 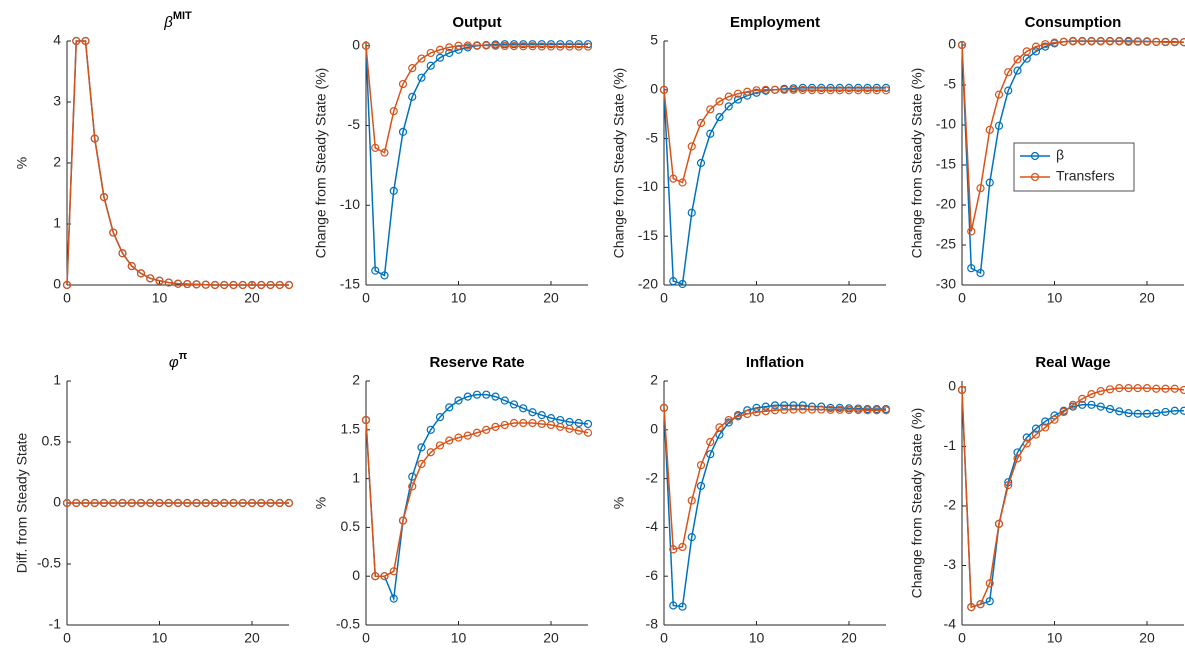 What do you see at coordinates (652, 526) in the screenshot?
I see `y-tick-label: -4` at bounding box center [652, 526].